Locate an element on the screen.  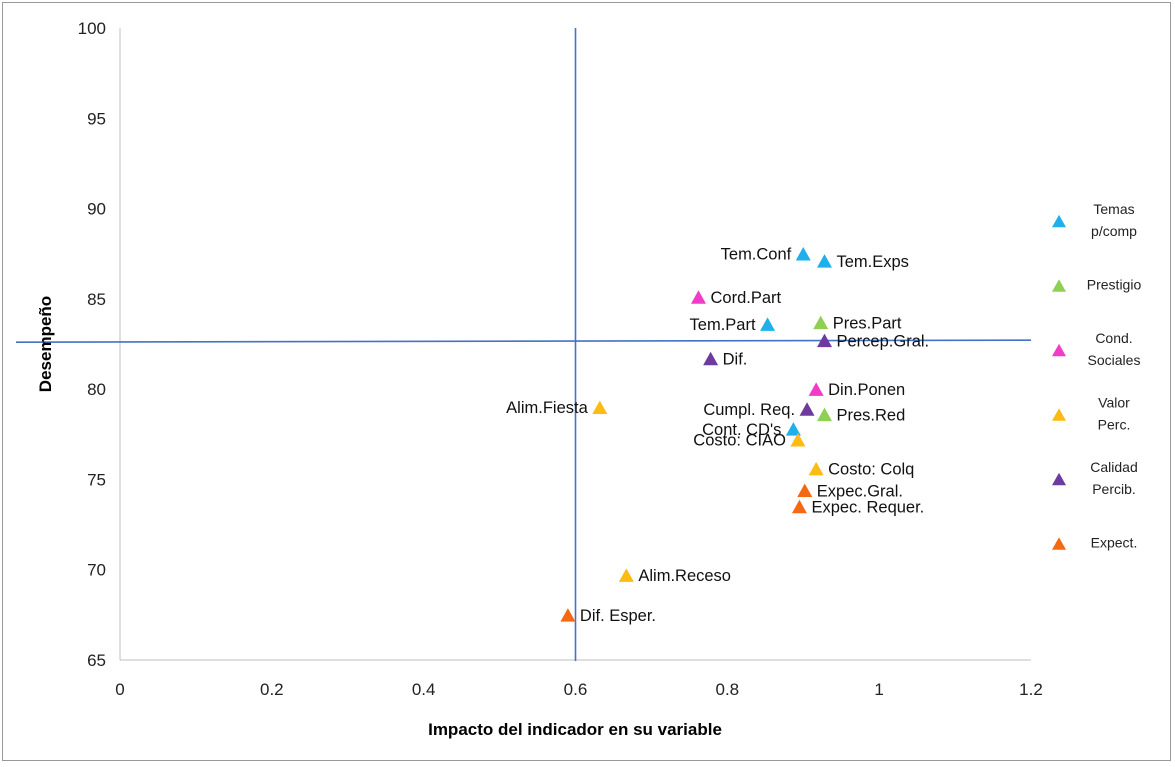
legend-label: Prestigio is located at coordinates (1114, 285).